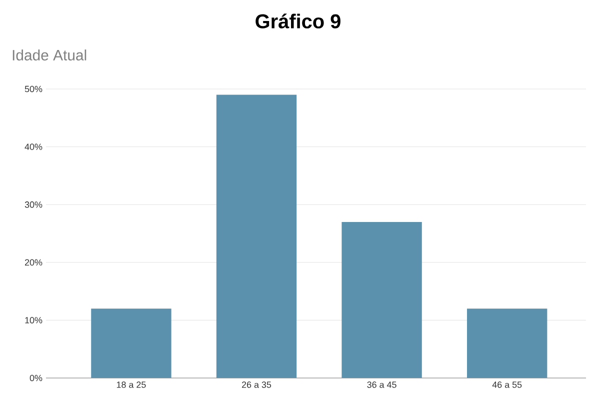  Describe the element at coordinates (33, 89) in the screenshot. I see `y-tick-label: 50%` at that location.